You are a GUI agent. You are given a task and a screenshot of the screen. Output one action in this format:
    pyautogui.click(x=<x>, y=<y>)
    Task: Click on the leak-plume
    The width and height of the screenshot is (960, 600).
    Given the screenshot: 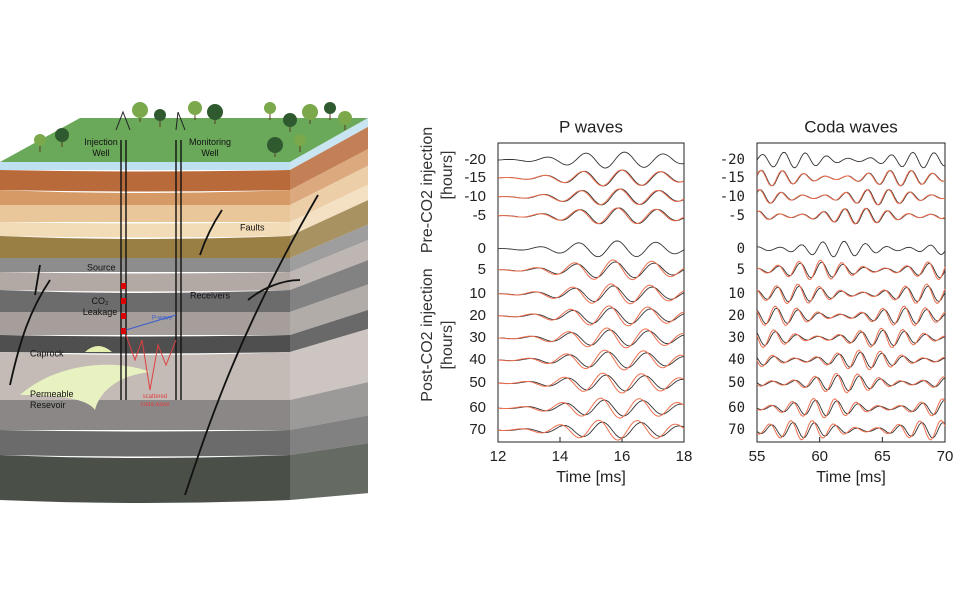 What is the action you would take?
    pyautogui.click(x=98, y=349)
    